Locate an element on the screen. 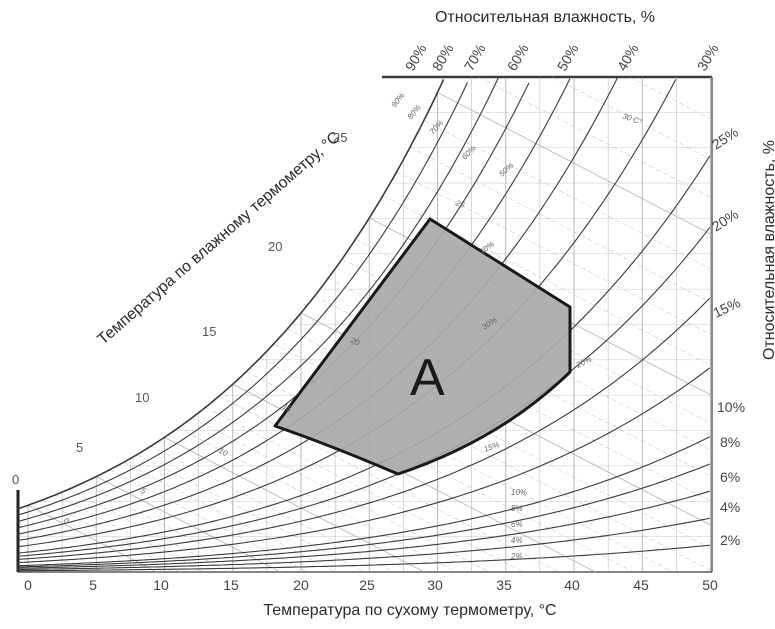 This screenshot has width=775, height=629. x-tick: 20 is located at coordinates (301, 585).